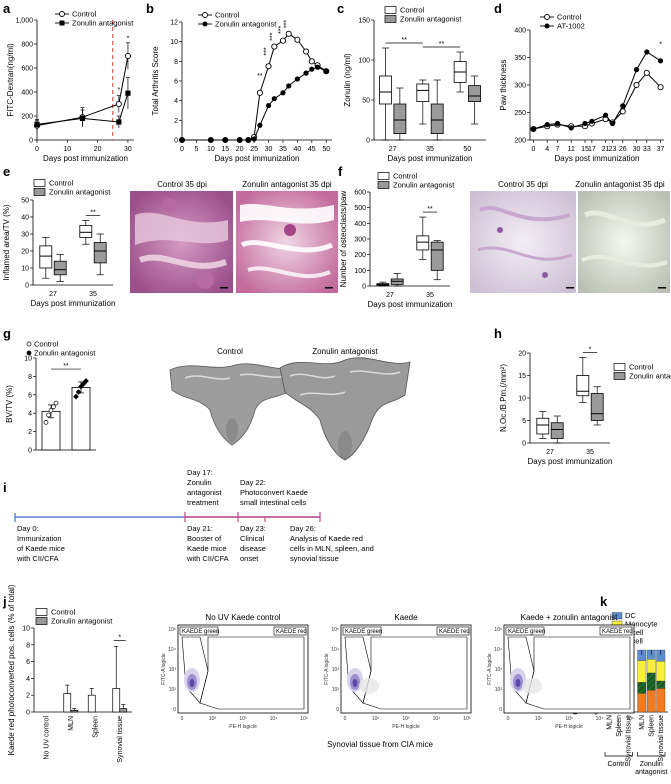  What do you see at coordinates (539, 719) in the screenshot?
I see `flow-x-tick: 10²` at bounding box center [539, 719].